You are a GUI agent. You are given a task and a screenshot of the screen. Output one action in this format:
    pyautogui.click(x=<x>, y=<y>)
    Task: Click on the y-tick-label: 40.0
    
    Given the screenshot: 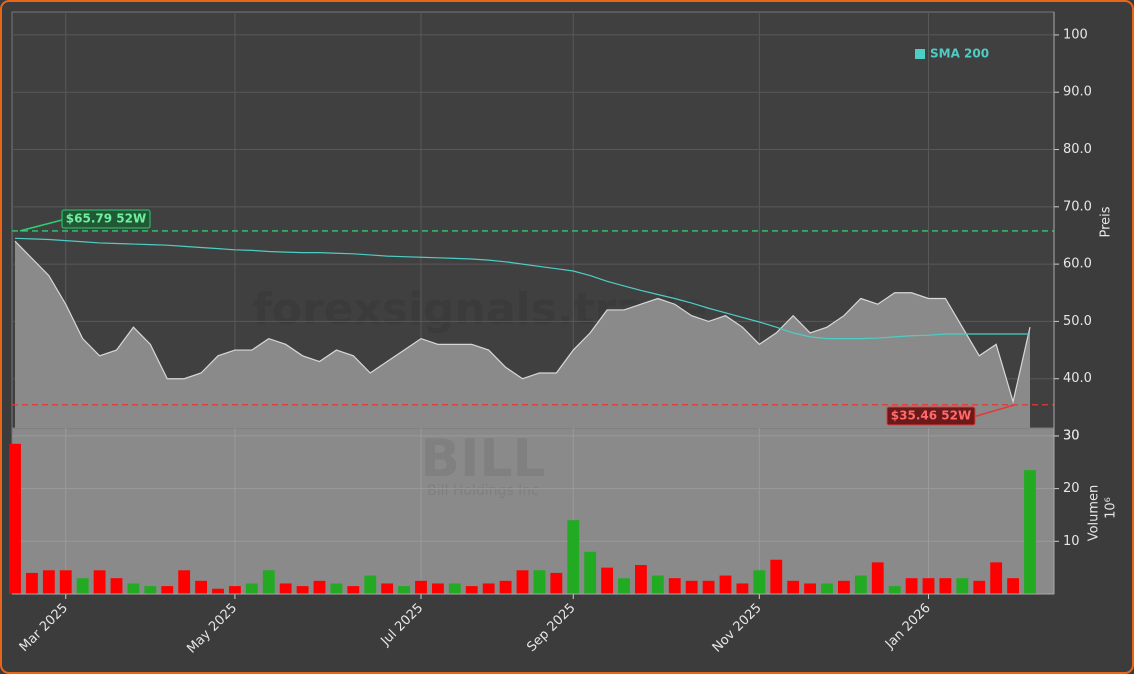 What is the action you would take?
    pyautogui.click(x=1077, y=378)
    